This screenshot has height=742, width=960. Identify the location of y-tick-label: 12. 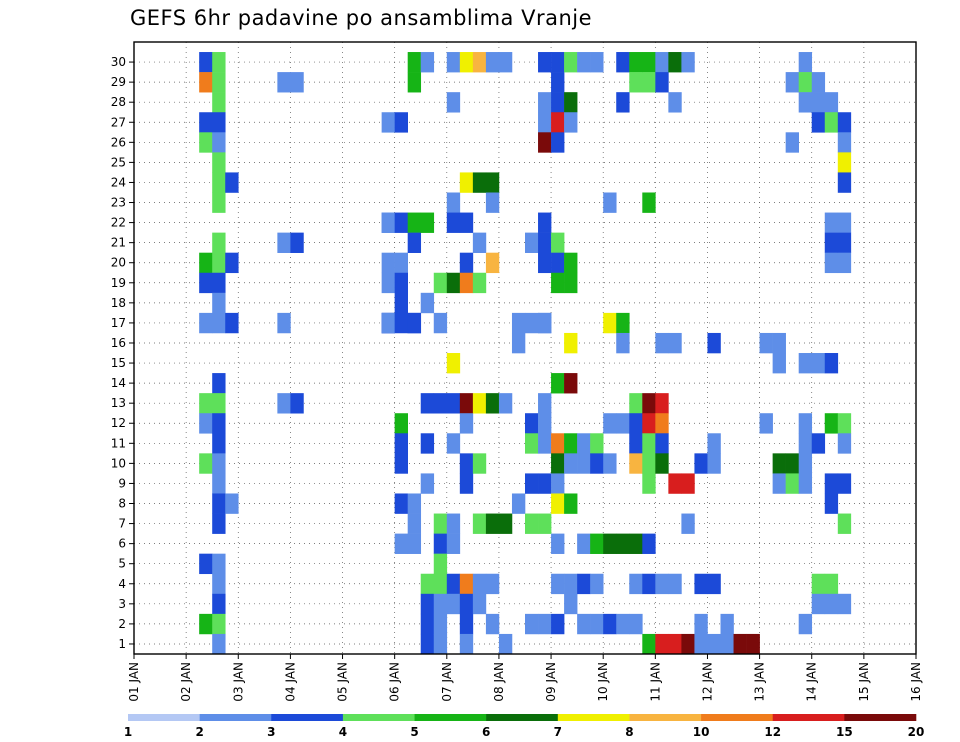
(118, 423).